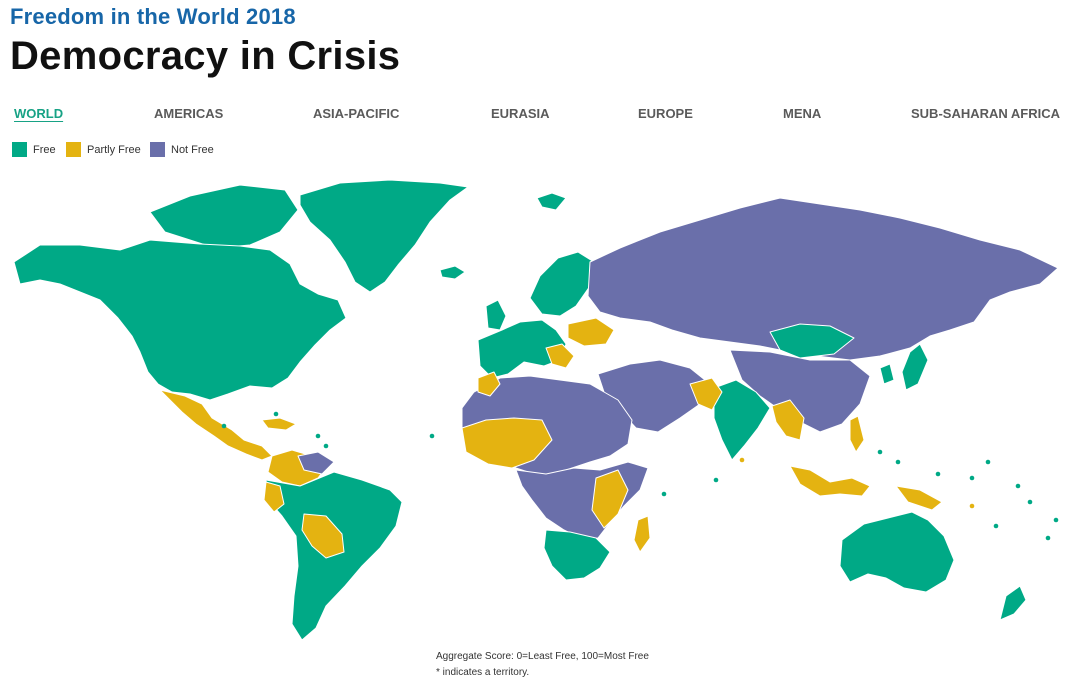 Image resolution: width=1081 pixels, height=682 pixels. Describe the element at coordinates (897, 552) in the screenshot. I see `australia-region` at that location.